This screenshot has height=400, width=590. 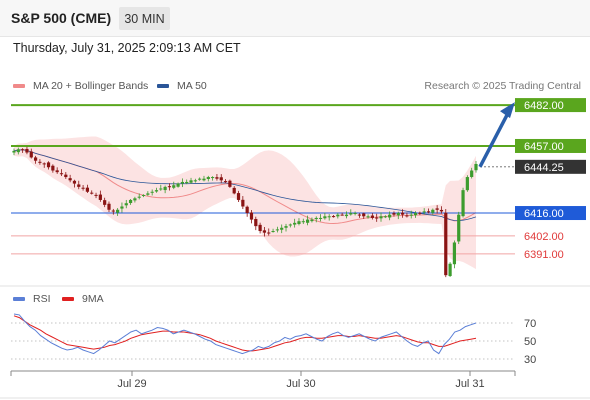 I want to click on chart-header: S&P 500 (CME) 30 MIN, so click(x=295, y=18).